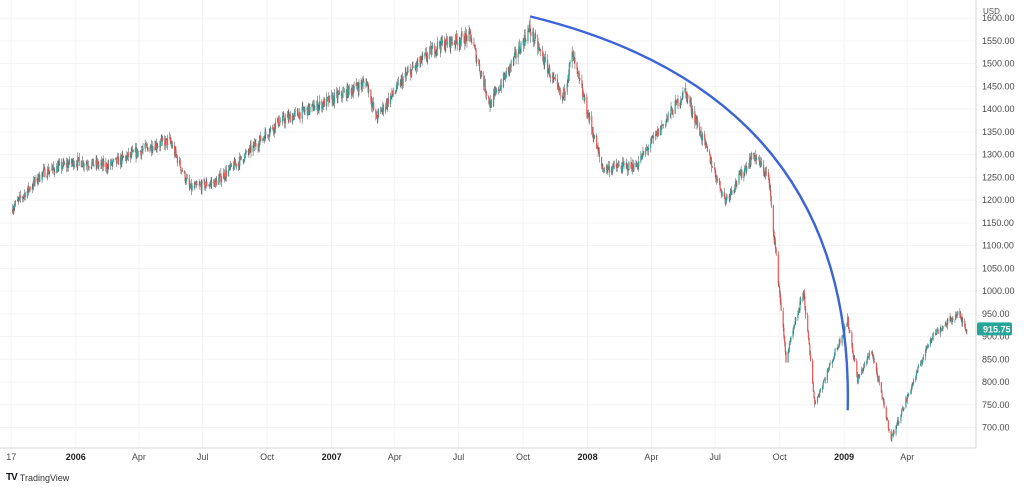 Image resolution: width=1024 pixels, height=489 pixels. I want to click on y-tick-label: 1300.00, so click(998, 155).